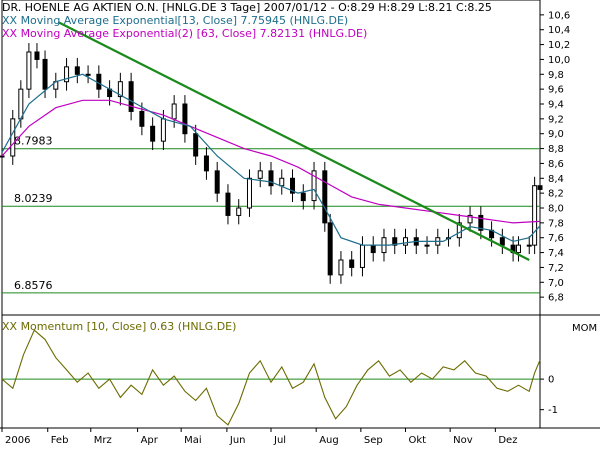 The width and height of the screenshot is (600, 450). Describe the element at coordinates (556, 268) in the screenshot. I see `y-tick-label: 7,2` at that location.